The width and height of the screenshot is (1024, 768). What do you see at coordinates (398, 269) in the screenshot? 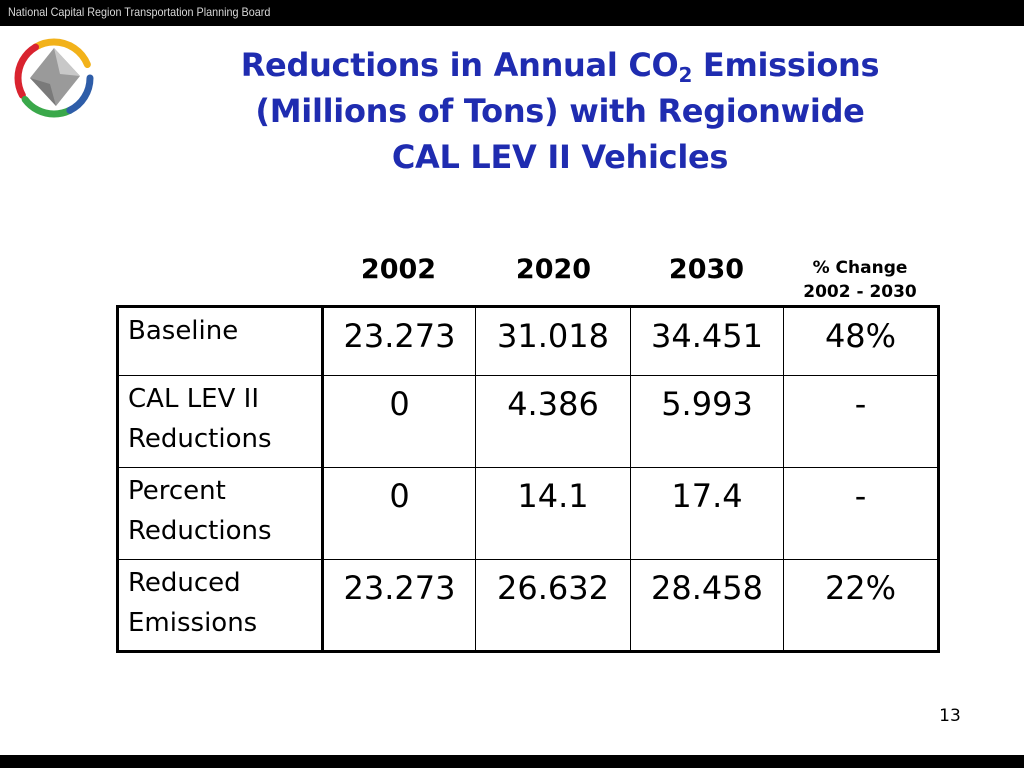
I see `column-header-2002: 2002` at bounding box center [398, 269].